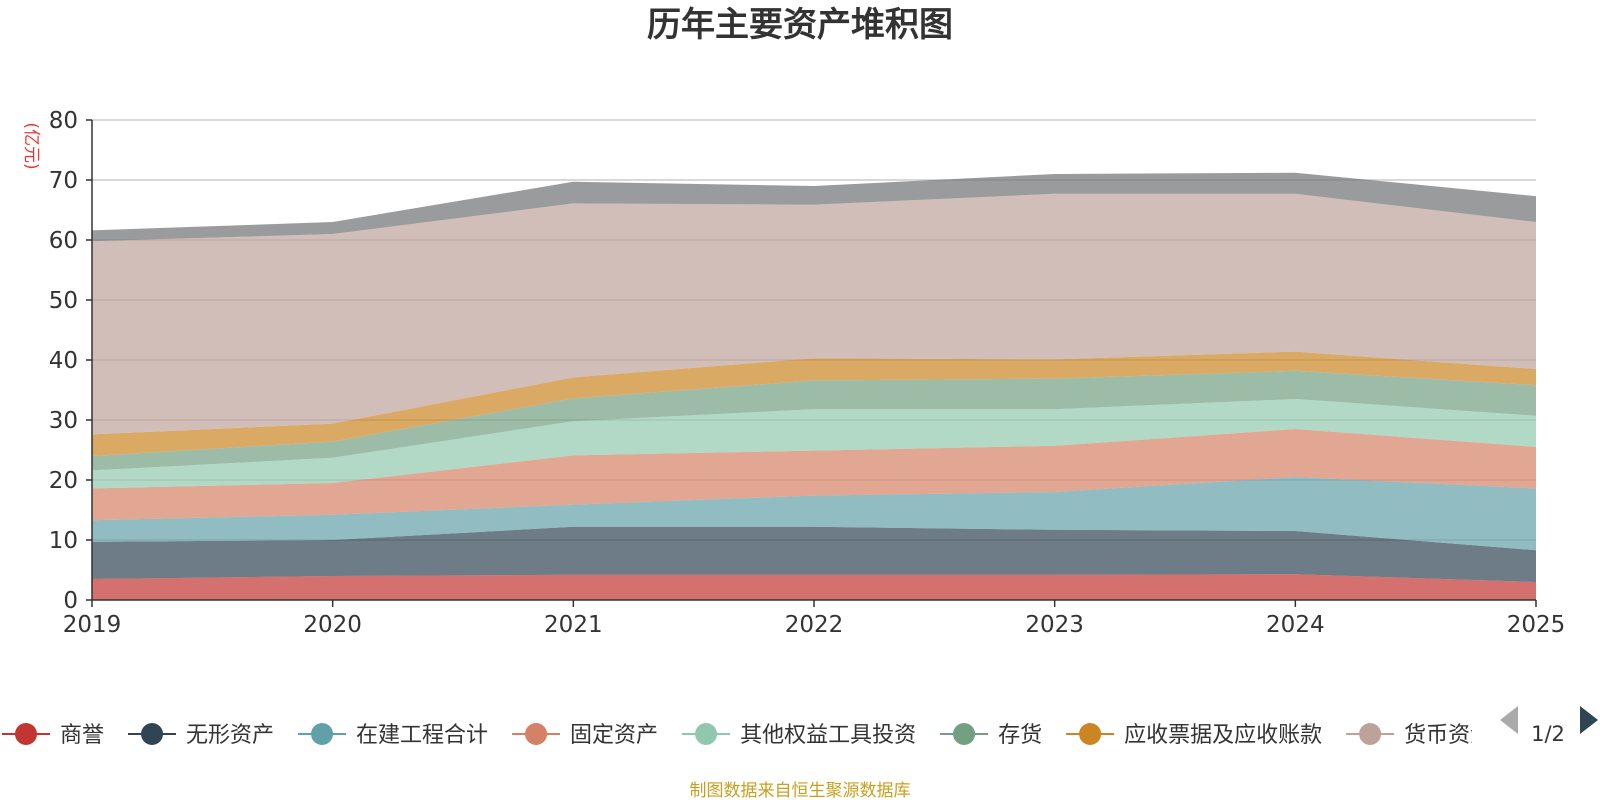 The width and height of the screenshot is (1600, 800). What do you see at coordinates (1223, 735) in the screenshot?
I see `legend-label-6: 应收票据及应收账款` at bounding box center [1223, 735].